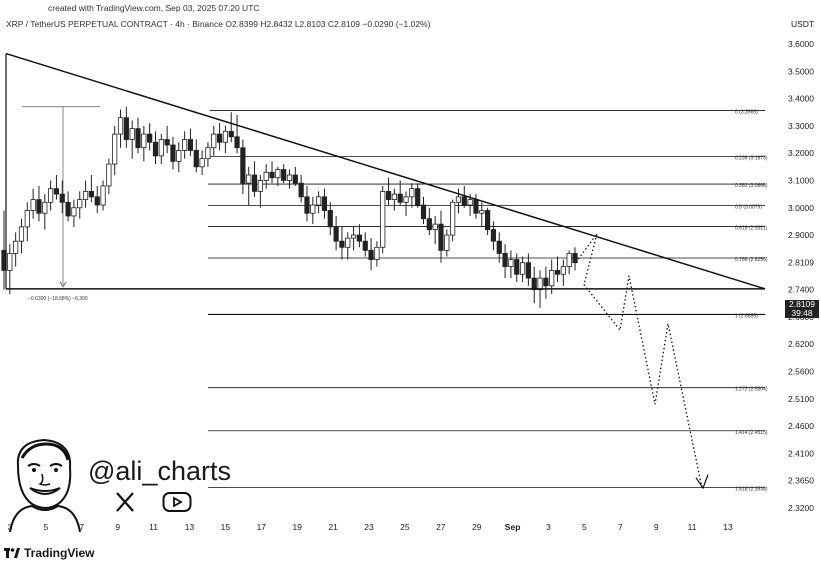 The image size is (821, 566). Describe the element at coordinates (513, 527) in the screenshot. I see `date-tick-label: Sep` at that location.